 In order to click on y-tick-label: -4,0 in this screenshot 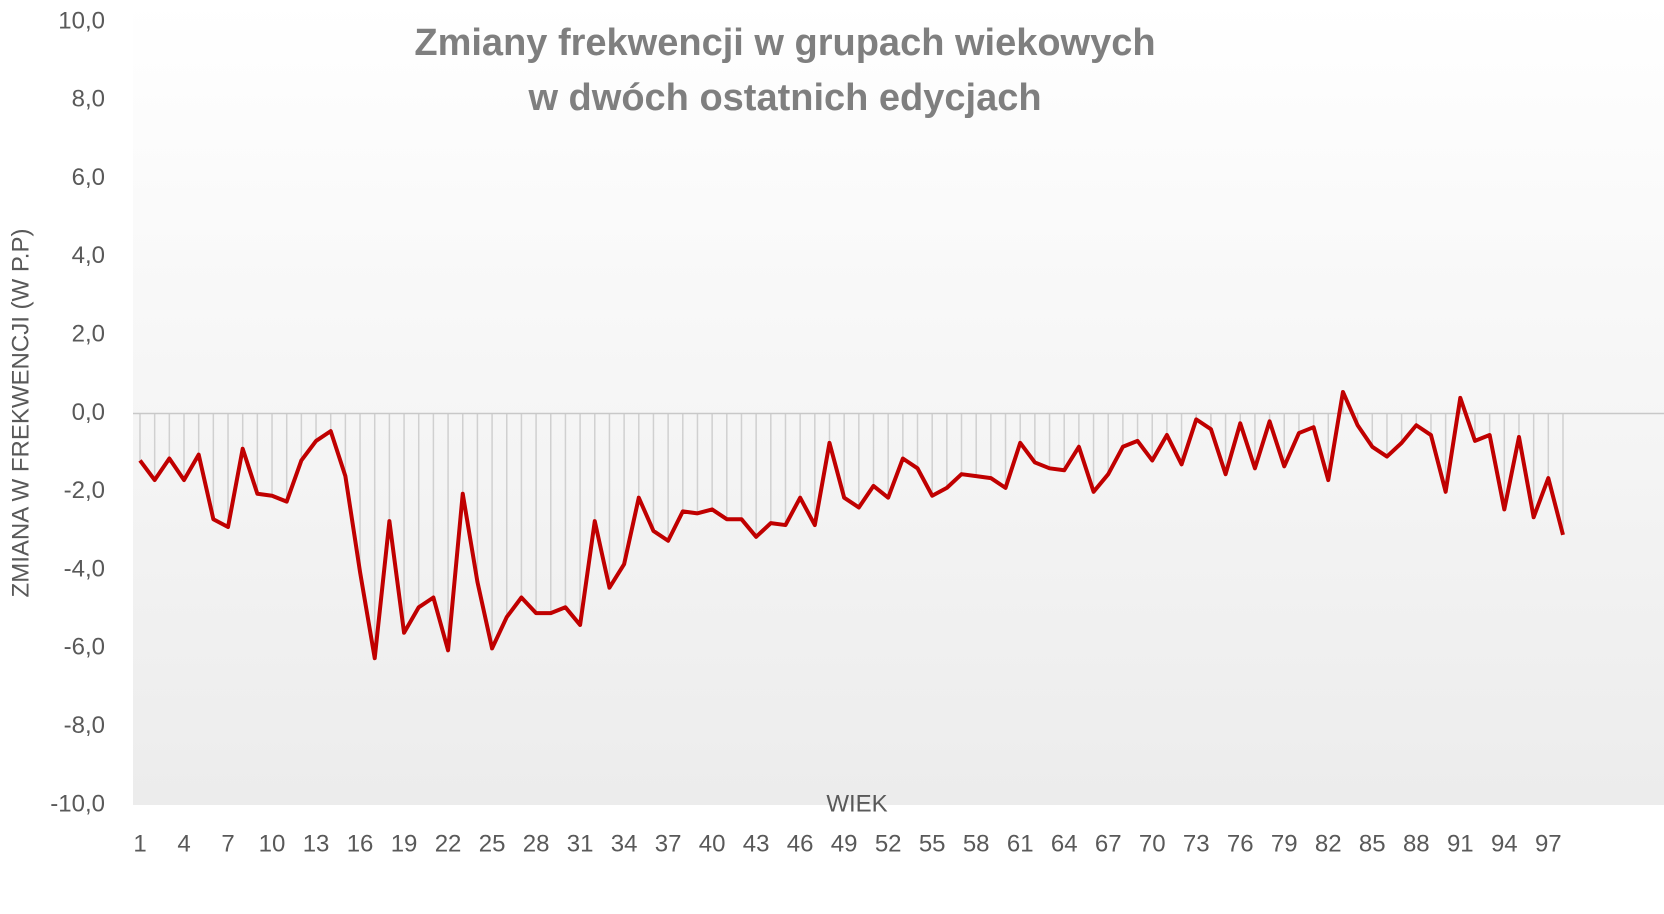, I will do `click(84, 568)`.